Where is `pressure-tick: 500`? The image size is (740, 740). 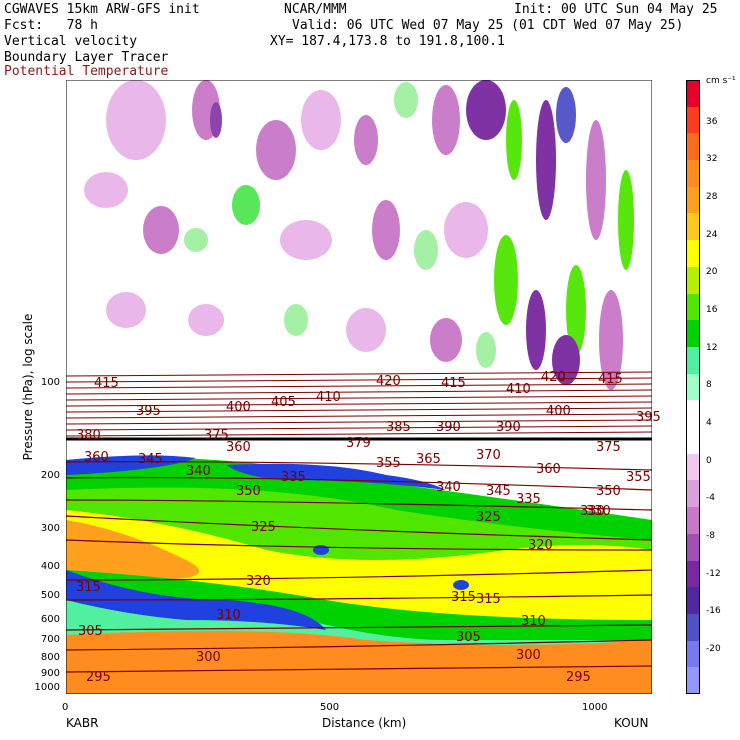 pressure-tick: 500 is located at coordinates (50, 595).